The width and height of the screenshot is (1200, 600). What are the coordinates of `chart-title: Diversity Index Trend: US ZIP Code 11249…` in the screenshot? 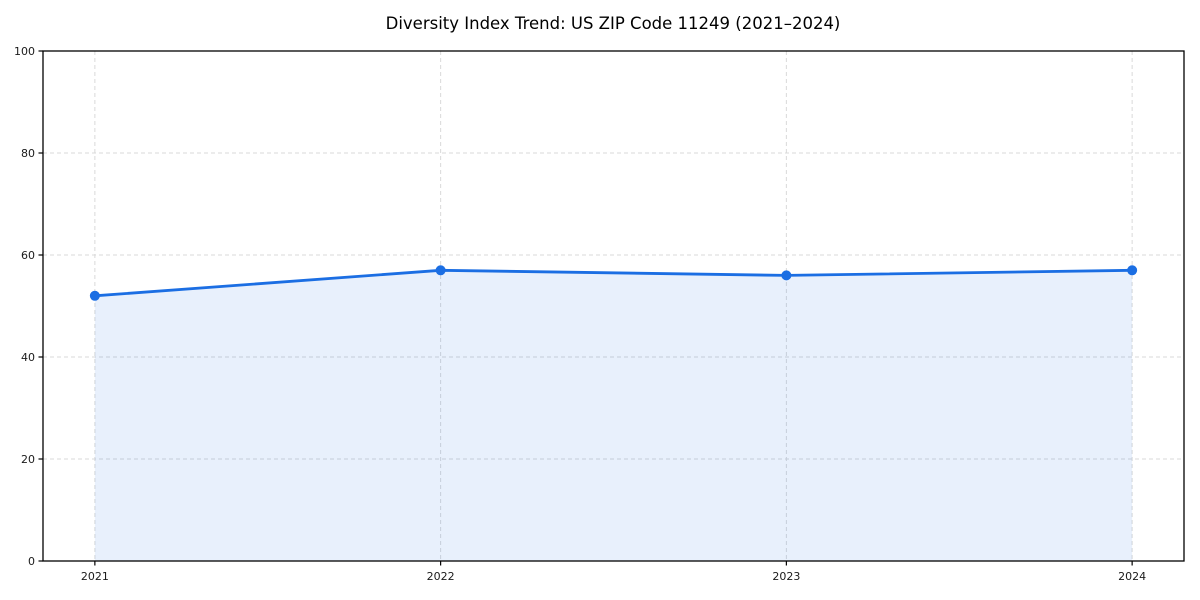 It's located at (613, 23).